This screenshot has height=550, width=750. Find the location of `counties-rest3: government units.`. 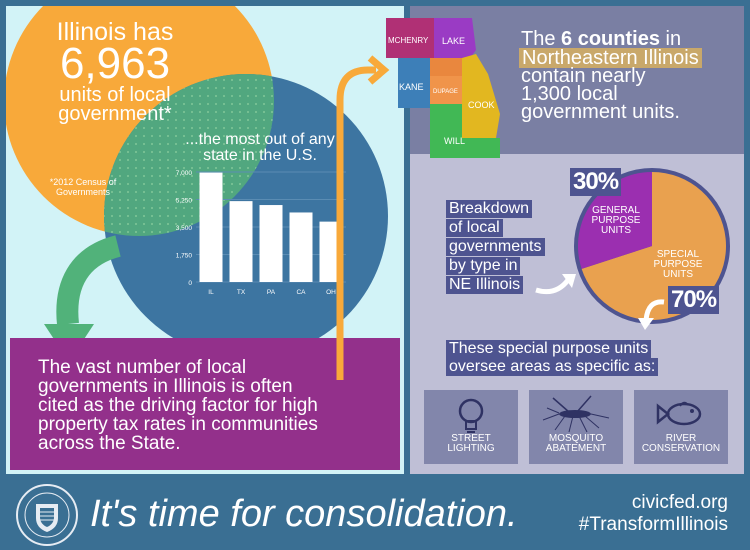

counties-rest3: government units. is located at coordinates (600, 112).